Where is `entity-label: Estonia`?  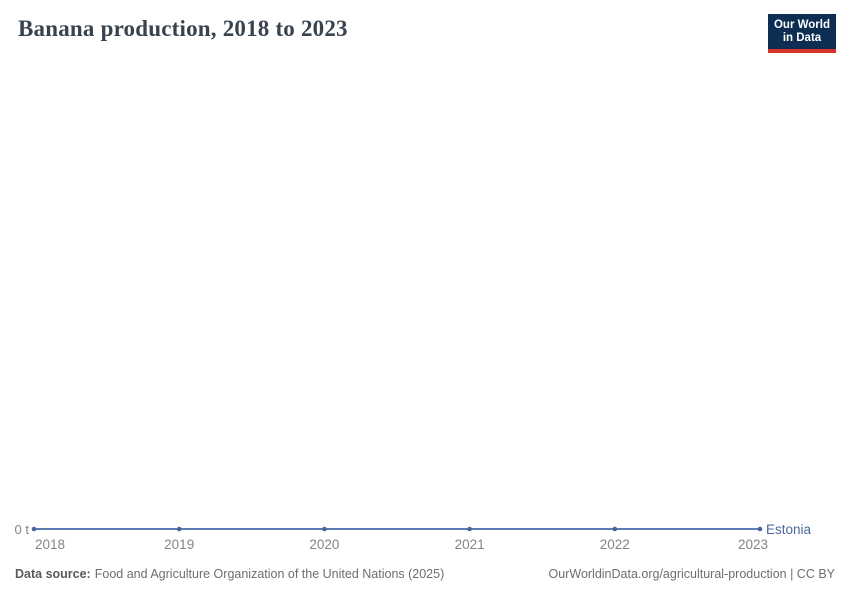
entity-label: Estonia is located at coordinates (789, 529).